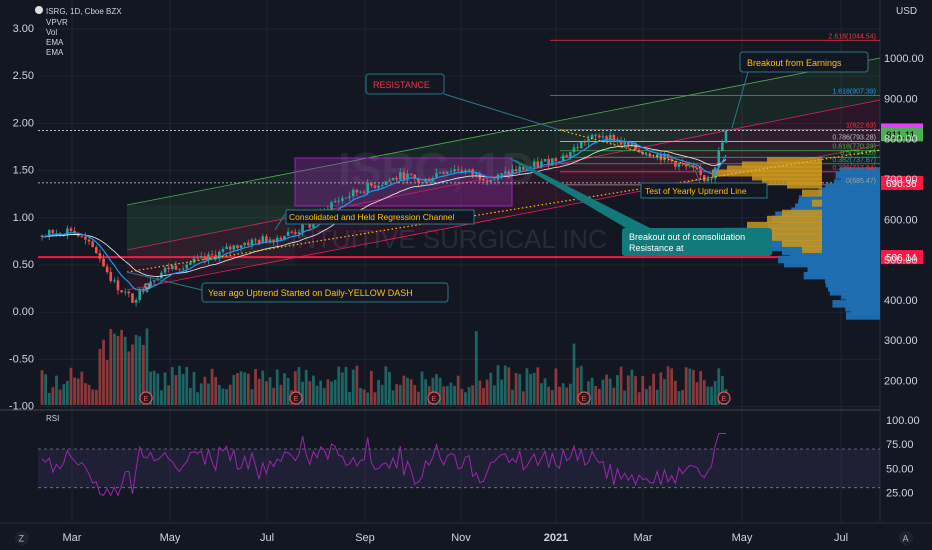 This screenshot has width=932, height=550. Describe the element at coordinates (55, 42) in the screenshot. I see `indicator-ema-1: EMA` at that location.